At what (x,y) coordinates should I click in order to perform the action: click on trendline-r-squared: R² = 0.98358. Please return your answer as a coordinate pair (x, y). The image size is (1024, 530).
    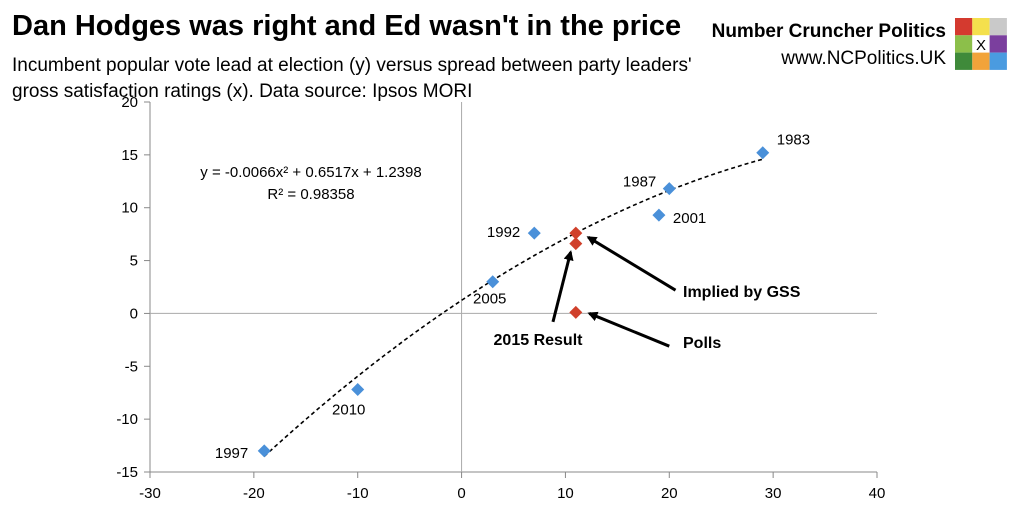
    Looking at the image, I should click on (310, 194).